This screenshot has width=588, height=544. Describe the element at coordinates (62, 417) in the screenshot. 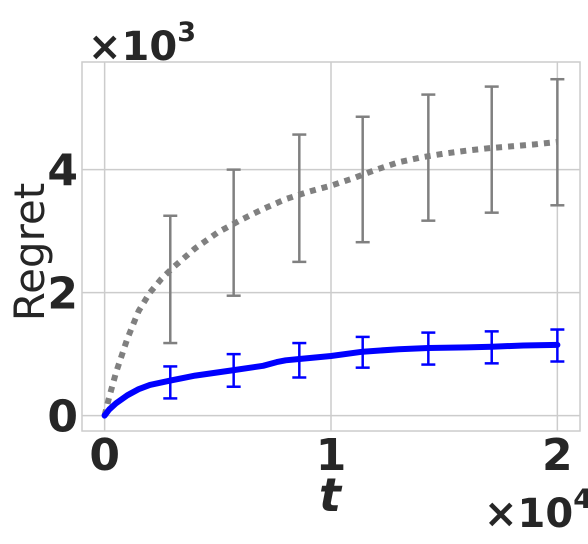

I see `y-tick-label: 0` at that location.